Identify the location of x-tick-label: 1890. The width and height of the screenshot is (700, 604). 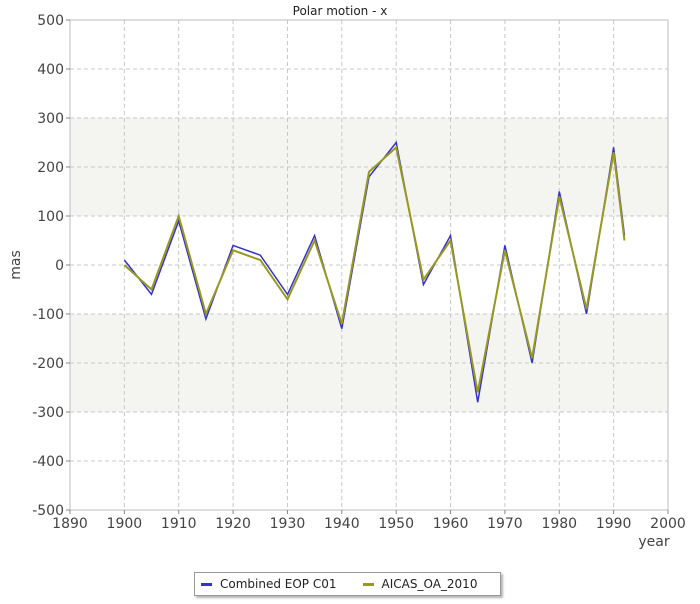
(70, 524).